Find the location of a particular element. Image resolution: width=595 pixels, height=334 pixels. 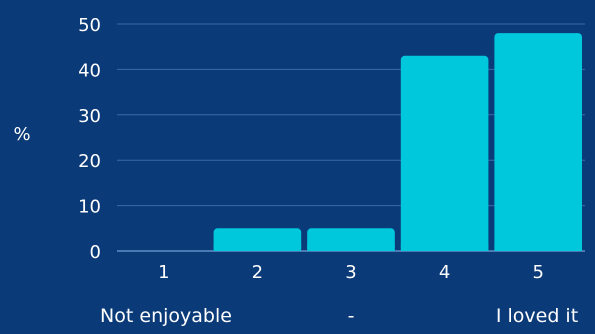

x-tick-label: 2 is located at coordinates (257, 272).